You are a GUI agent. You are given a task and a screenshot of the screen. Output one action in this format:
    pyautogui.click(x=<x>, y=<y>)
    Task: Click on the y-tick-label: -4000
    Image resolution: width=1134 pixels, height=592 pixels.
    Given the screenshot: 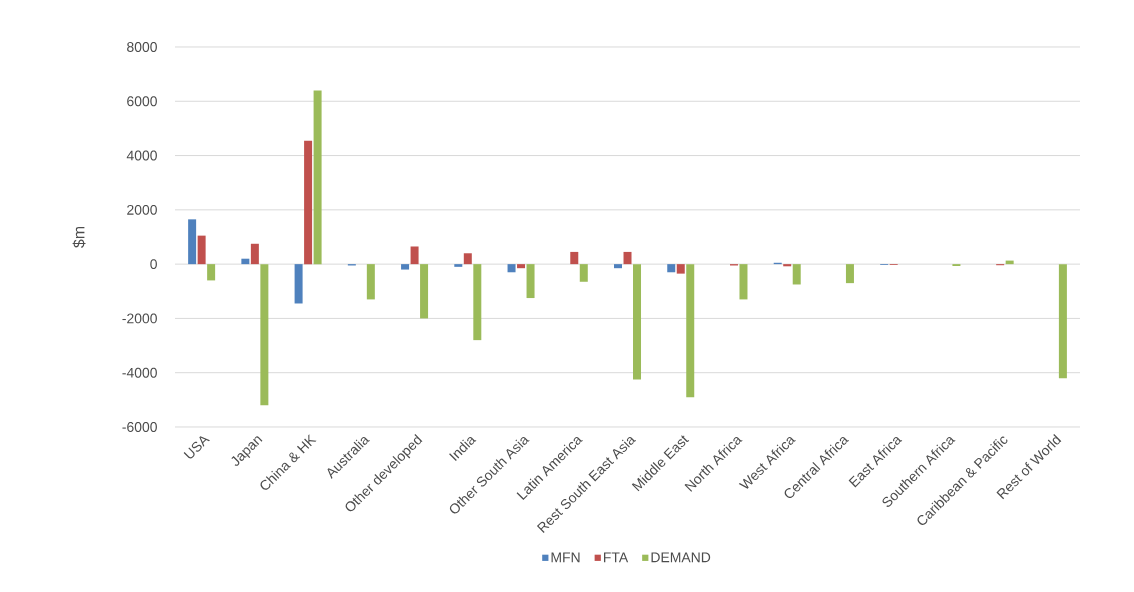 What is the action you would take?
    pyautogui.click(x=139, y=372)
    